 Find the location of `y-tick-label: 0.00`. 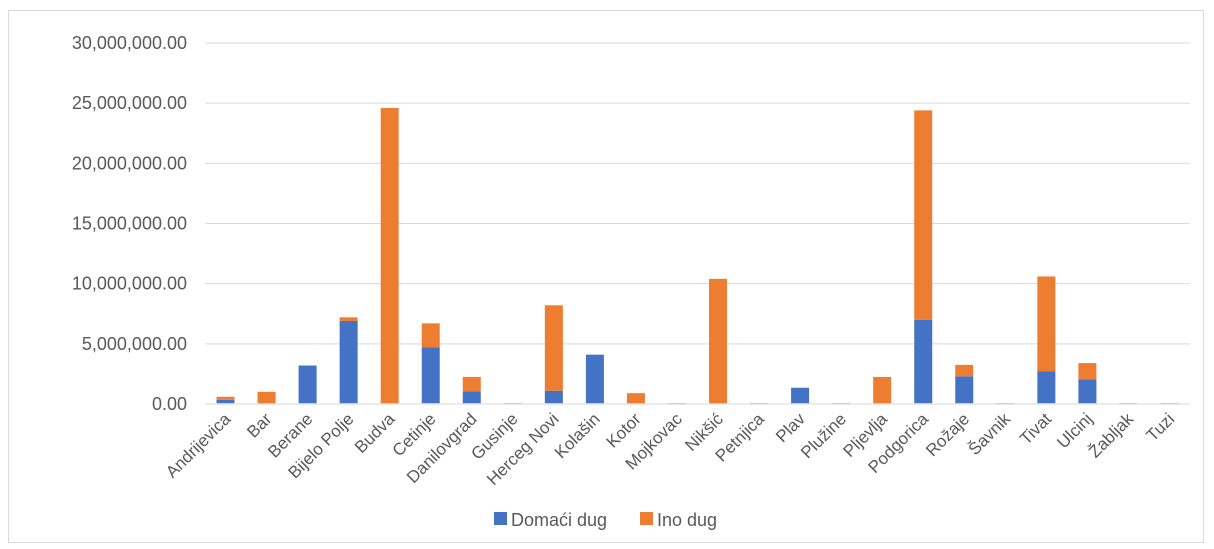

y-tick-label: 0.00 is located at coordinates (169, 404).